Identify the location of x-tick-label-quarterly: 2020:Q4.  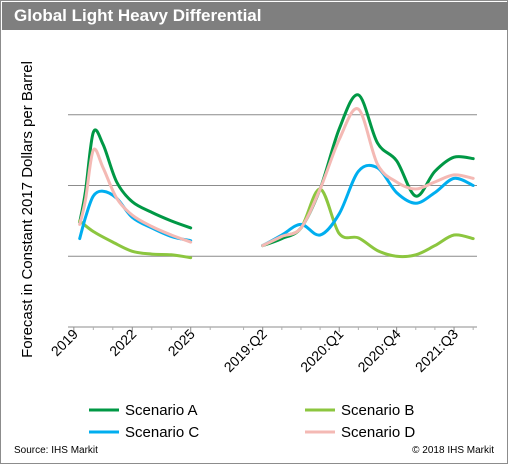
(378, 350).